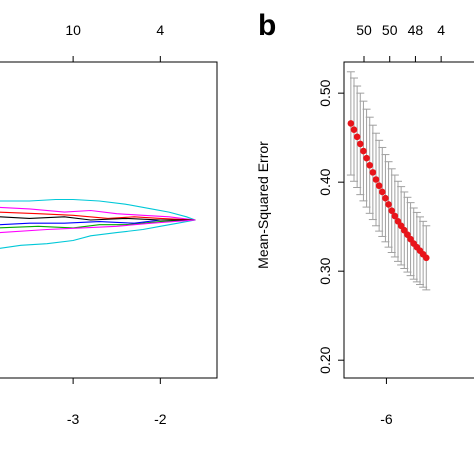  Describe the element at coordinates (114, 42) in the screenshot. I see `panel-a-top-axis: 10 4` at that location.